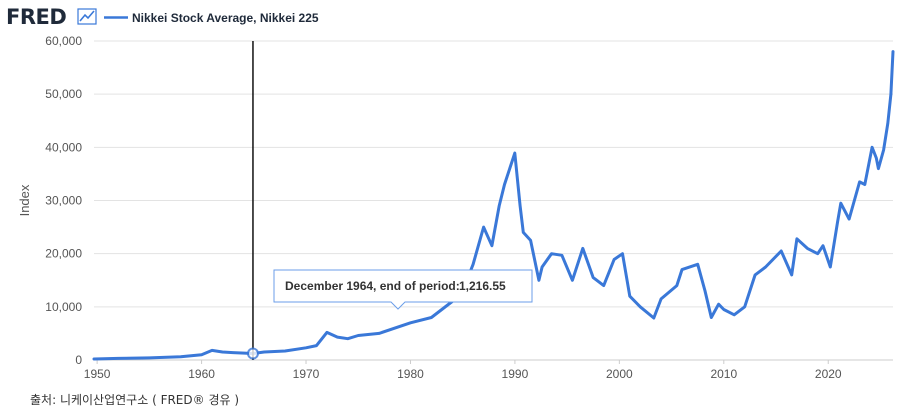 The height and width of the screenshot is (411, 905). What do you see at coordinates (63, 41) in the screenshot?
I see `y-tick-label: 60,000` at bounding box center [63, 41].